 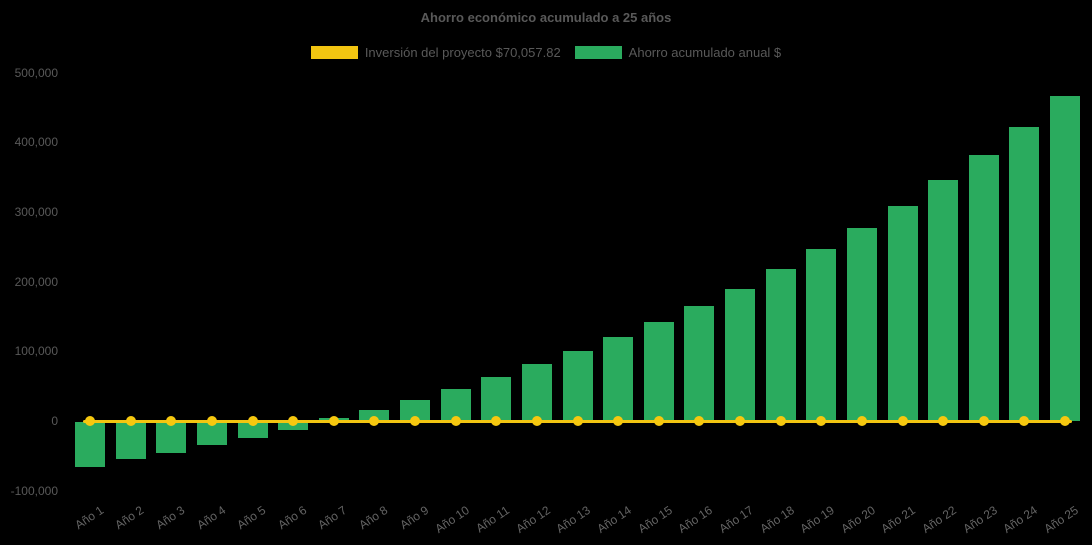 What do you see at coordinates (130, 421) in the screenshot?
I see `line-marker-año-2` at bounding box center [130, 421].